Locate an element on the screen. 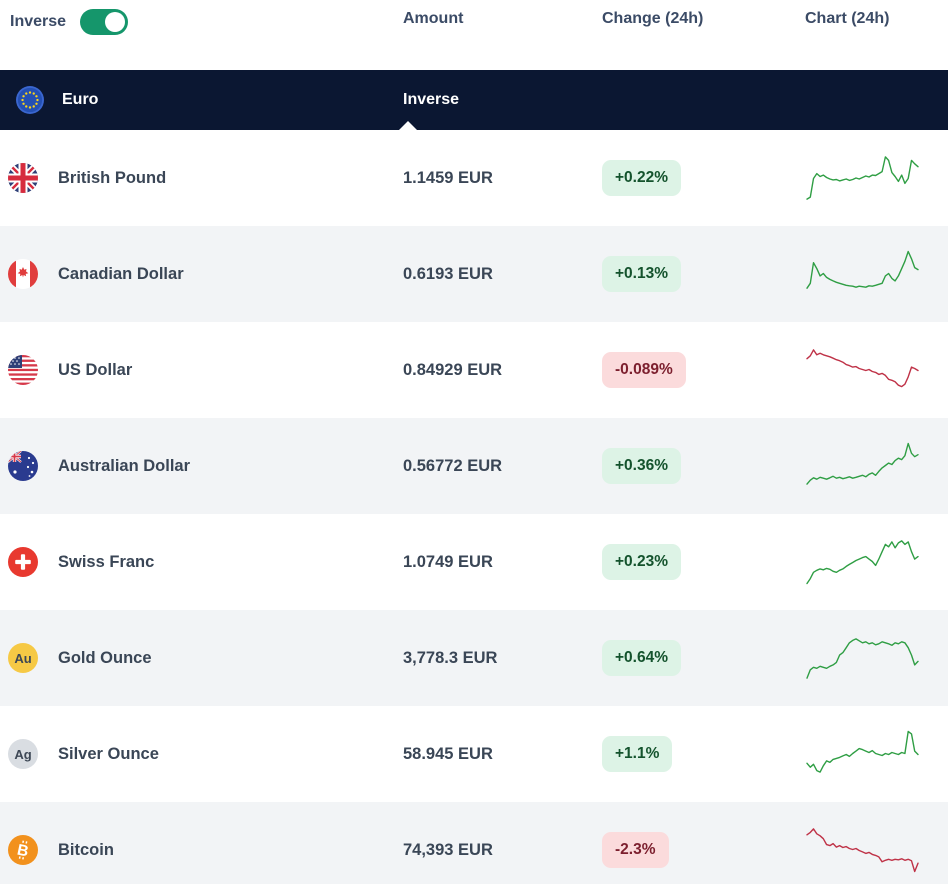 The image size is (948, 884). change-badge: +1.1% is located at coordinates (637, 754).